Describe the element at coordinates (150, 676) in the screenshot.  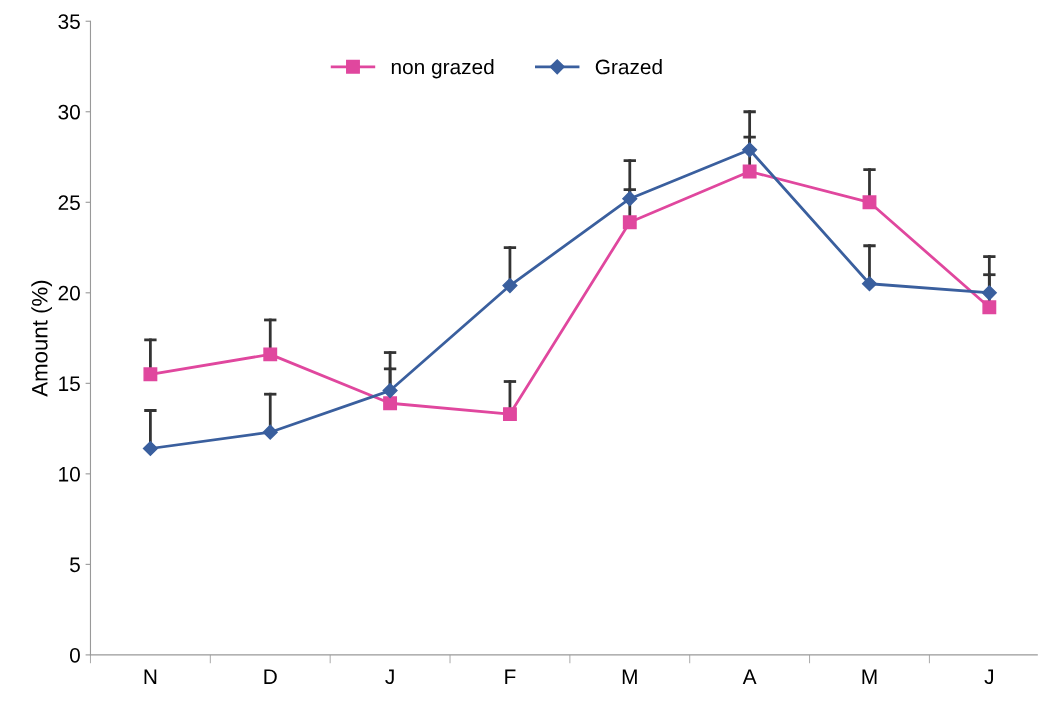
I see `x-tick-label: N` at that location.